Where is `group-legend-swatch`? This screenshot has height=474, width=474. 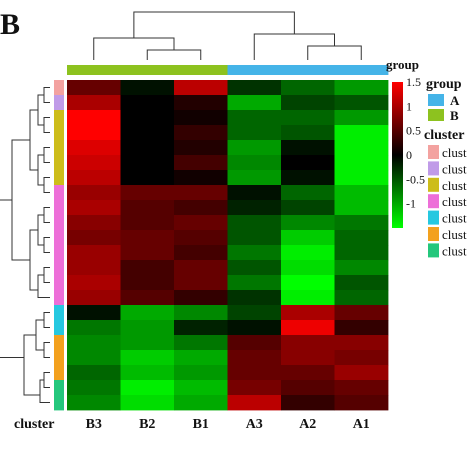 group-legend-swatch is located at coordinates (436, 100).